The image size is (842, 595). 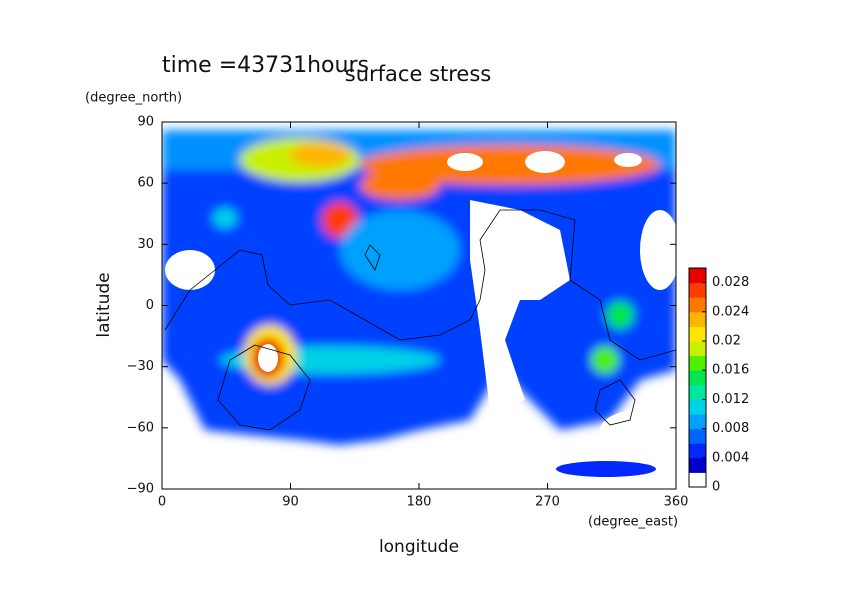 What do you see at coordinates (730, 311) in the screenshot?
I see `colorbar-tick-label: 0.024` at bounding box center [730, 311].